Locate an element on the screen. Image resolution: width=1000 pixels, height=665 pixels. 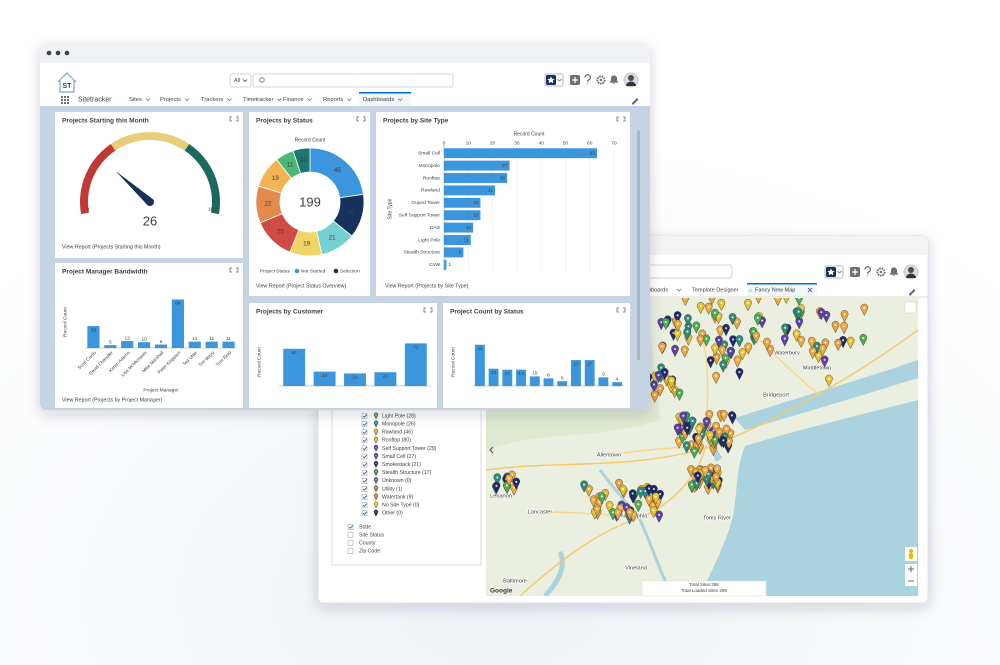
fullscreen-button is located at coordinates (910, 307).